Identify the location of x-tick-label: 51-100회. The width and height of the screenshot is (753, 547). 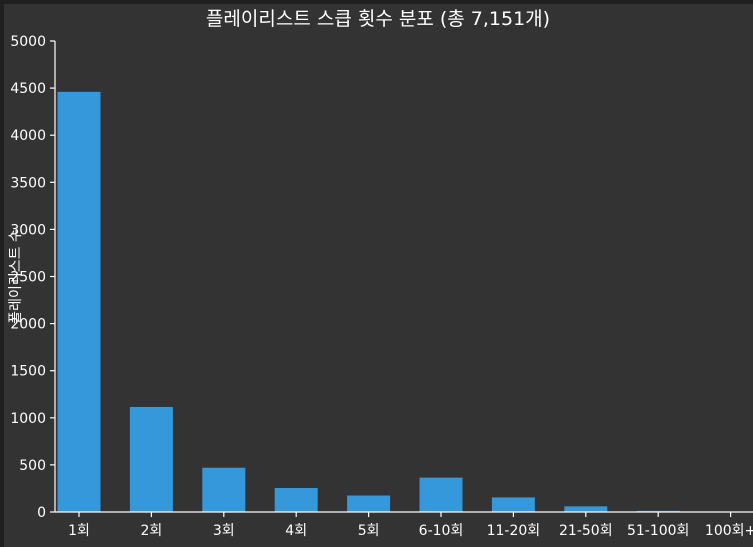
(658, 531).